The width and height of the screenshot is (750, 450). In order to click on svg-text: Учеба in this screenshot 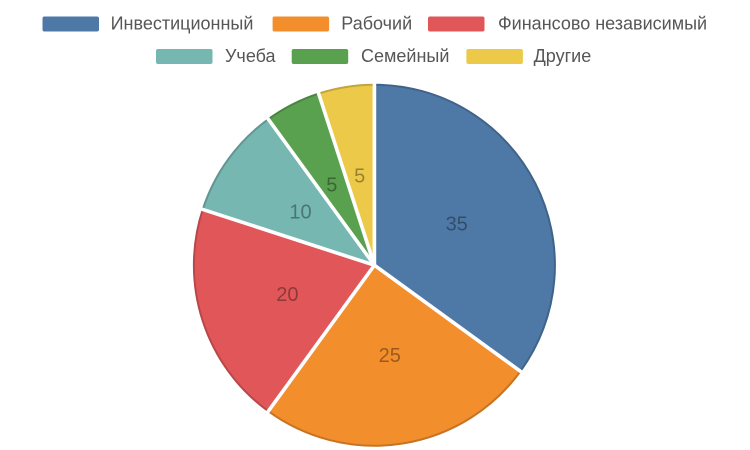, I will do `click(251, 56)`.